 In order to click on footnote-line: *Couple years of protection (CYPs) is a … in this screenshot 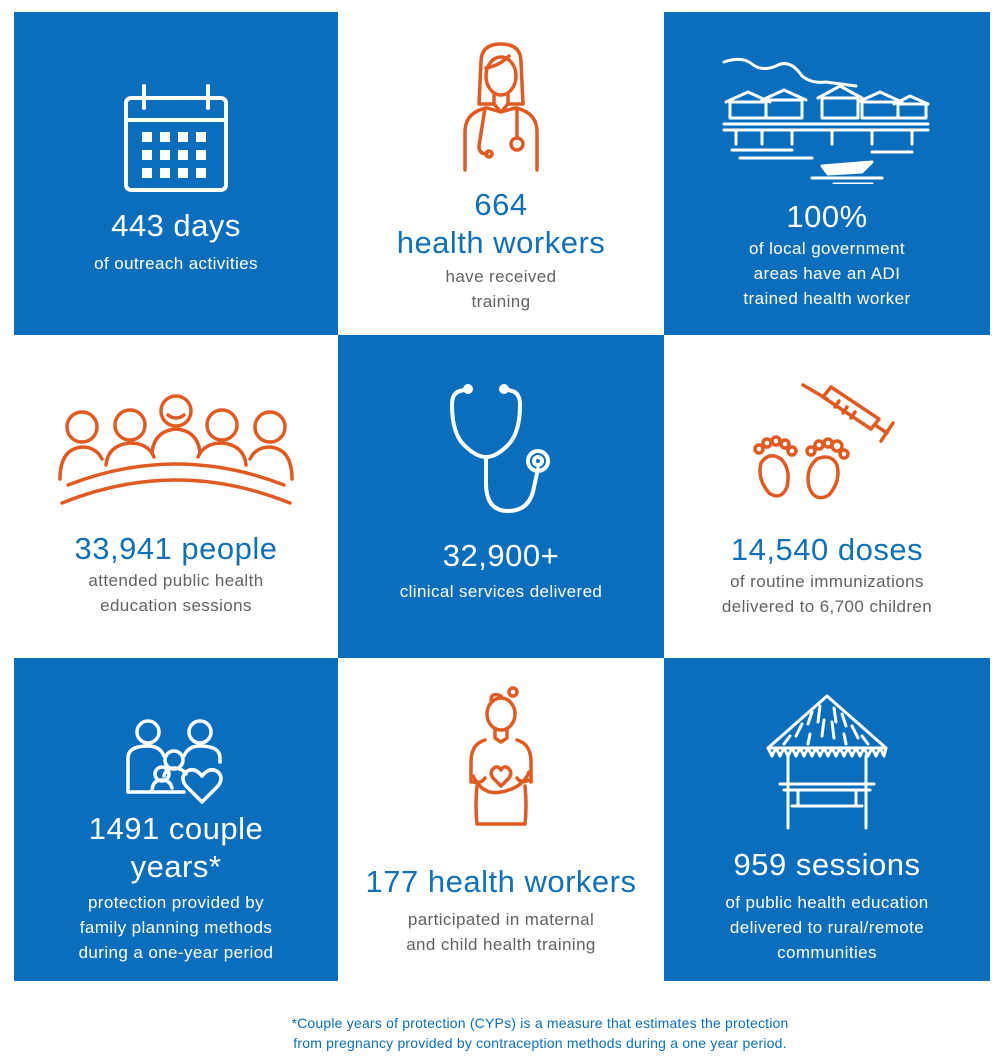, I will do `click(540, 1023)`.